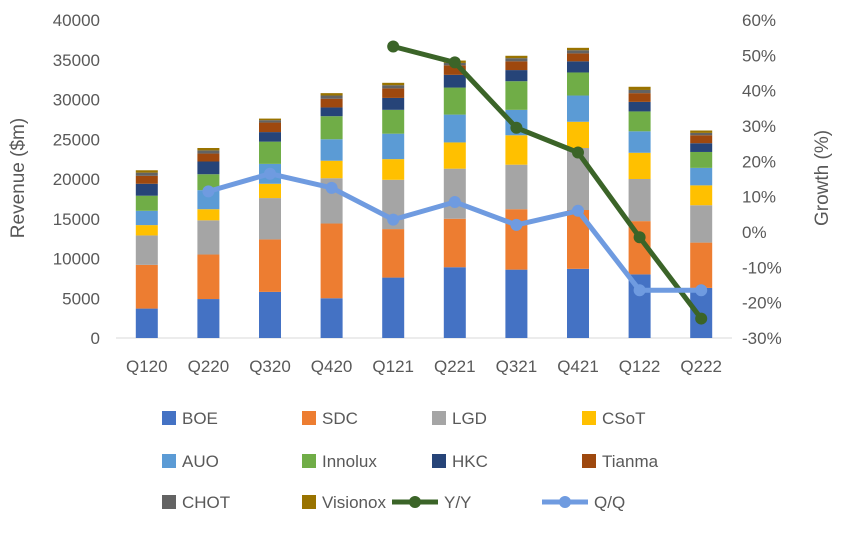  What do you see at coordinates (18, 178) in the screenshot?
I see `y-axis-title: Revenue ($m)` at bounding box center [18, 178].